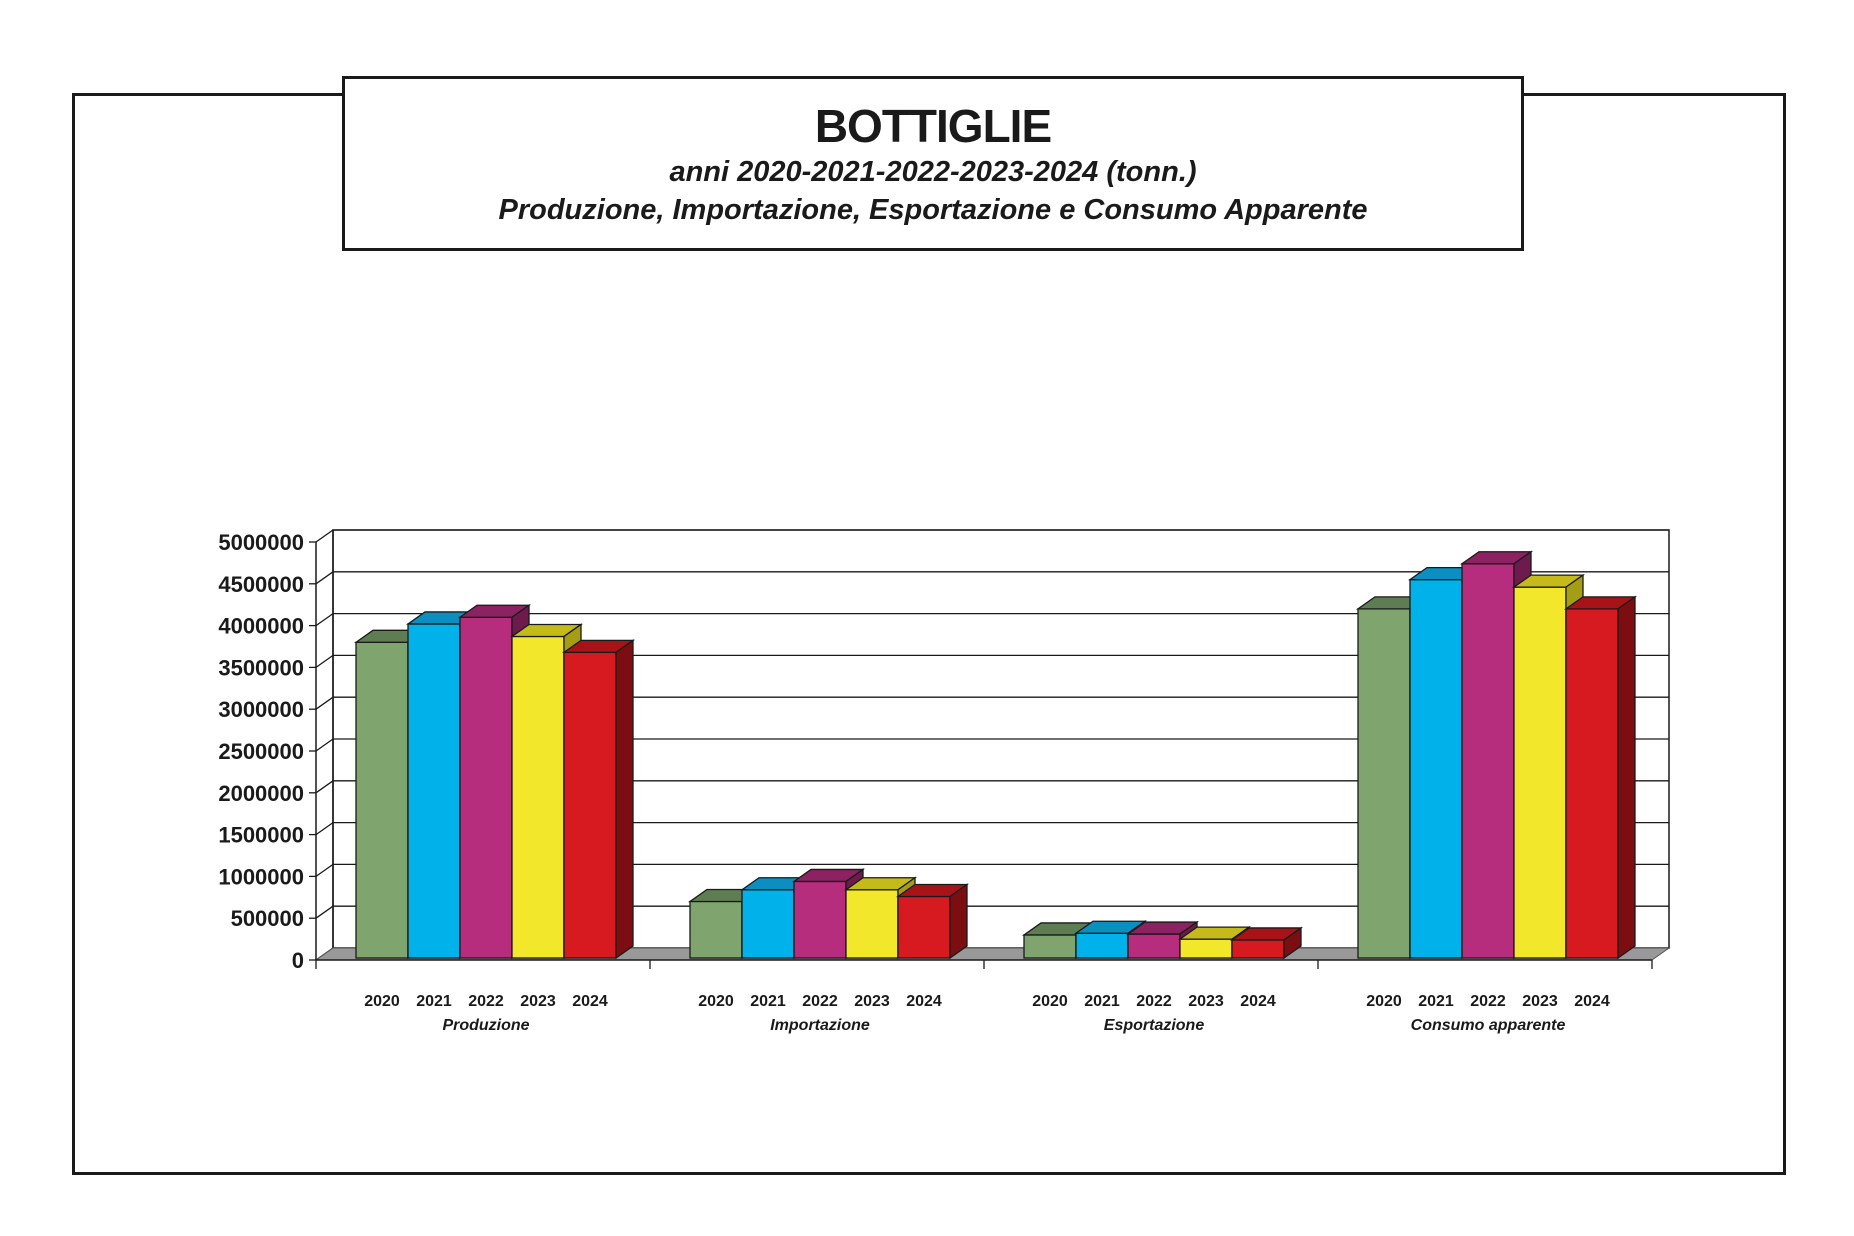 This screenshot has width=1854, height=1236. What do you see at coordinates (1154, 1025) in the screenshot?
I see `x-group-label: Esportazione` at bounding box center [1154, 1025].